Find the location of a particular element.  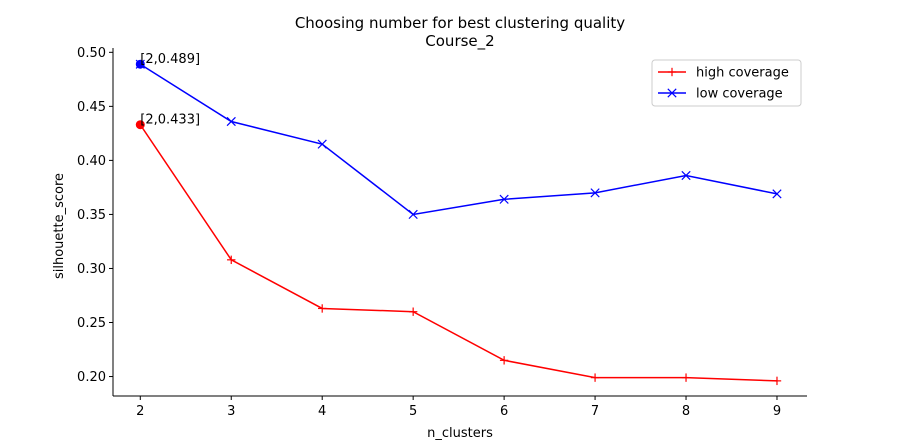

x-tick-label: 5 is located at coordinates (413, 411).